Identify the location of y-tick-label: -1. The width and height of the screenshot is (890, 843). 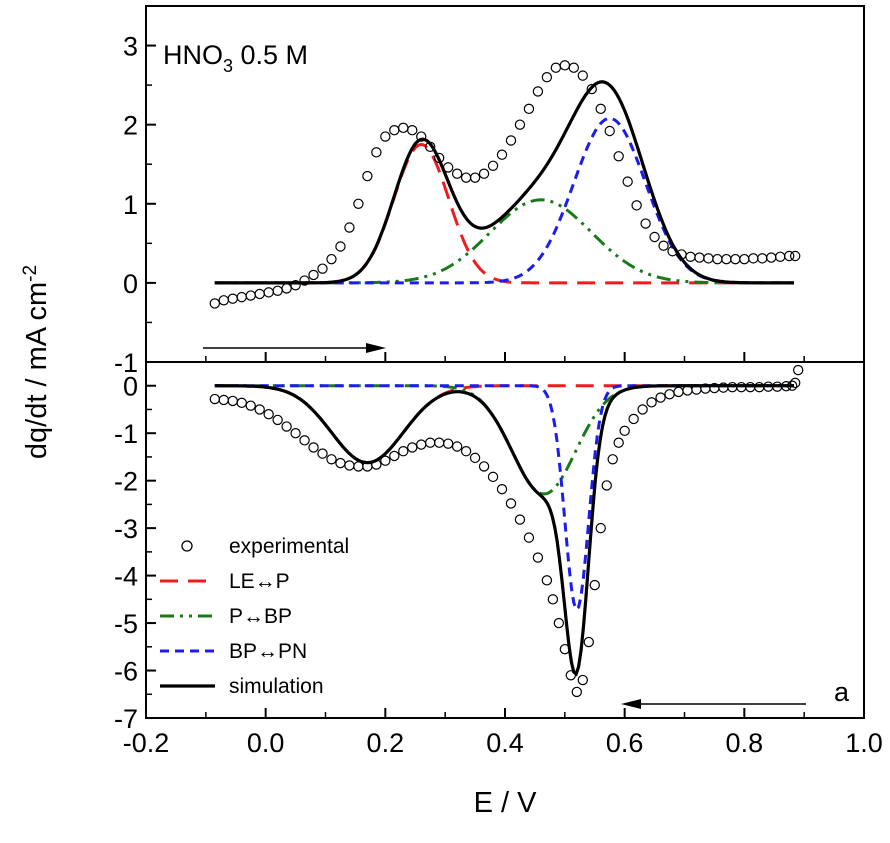
(126, 363).